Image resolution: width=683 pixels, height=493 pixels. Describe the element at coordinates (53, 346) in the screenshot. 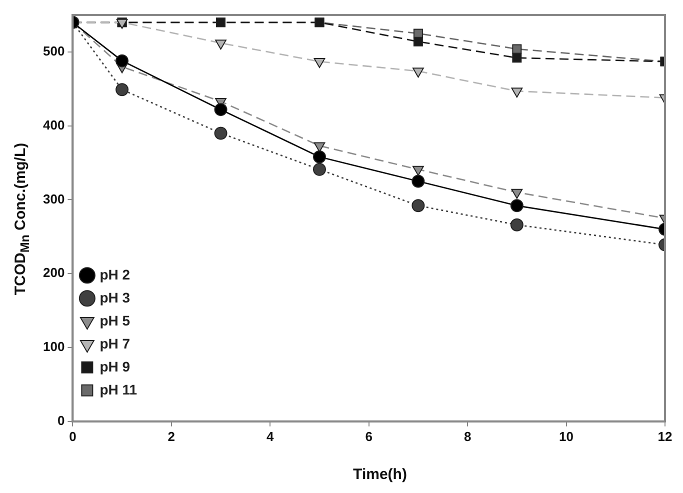

I see `y-tick-label: 100` at that location.